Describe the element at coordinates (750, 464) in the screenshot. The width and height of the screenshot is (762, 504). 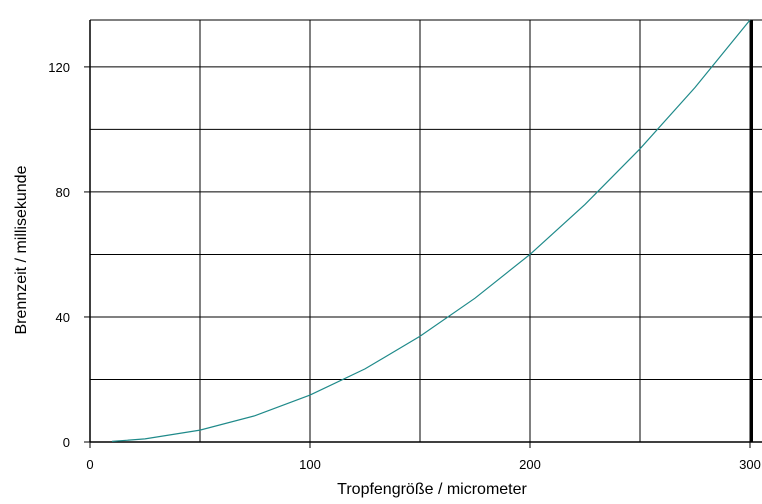
I see `x-tick-label-300: 300` at that location.